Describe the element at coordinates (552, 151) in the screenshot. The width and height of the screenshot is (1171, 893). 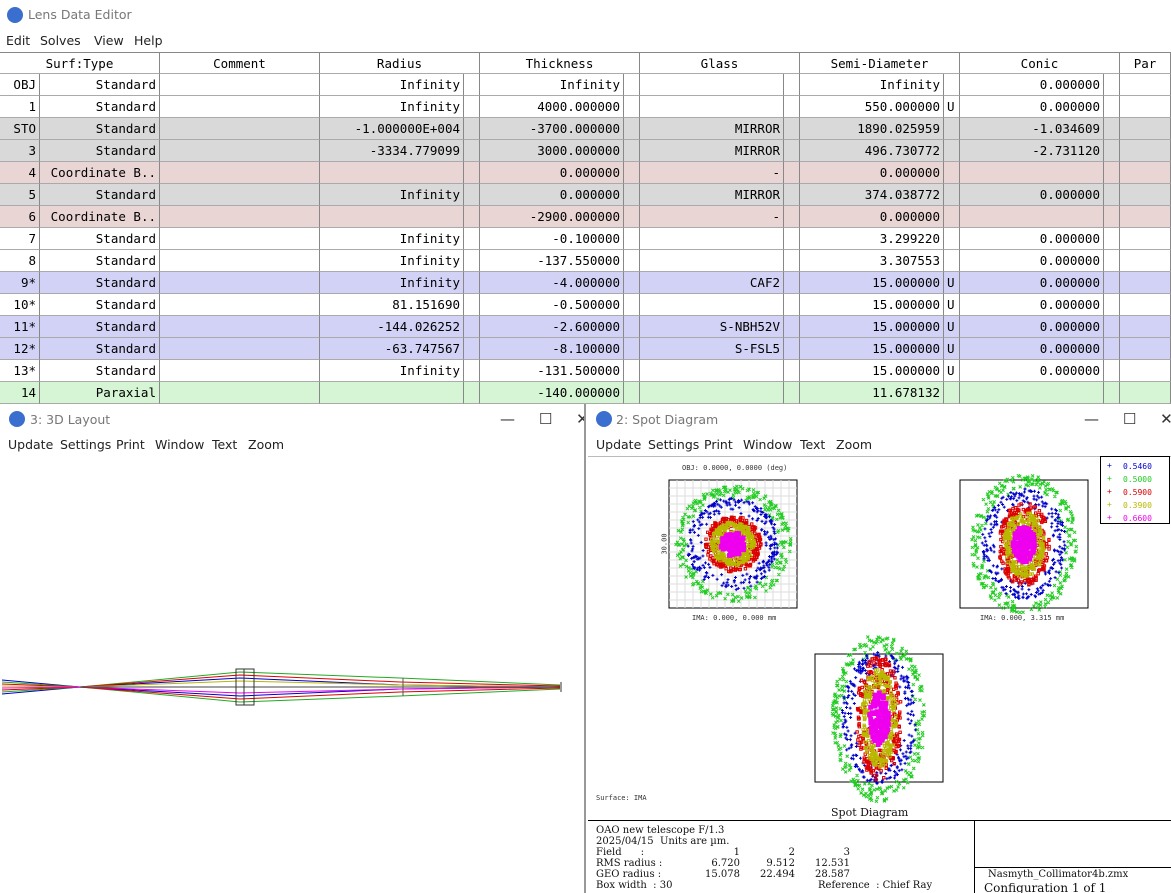
I see `cell-thickness: 3000.000000` at that location.